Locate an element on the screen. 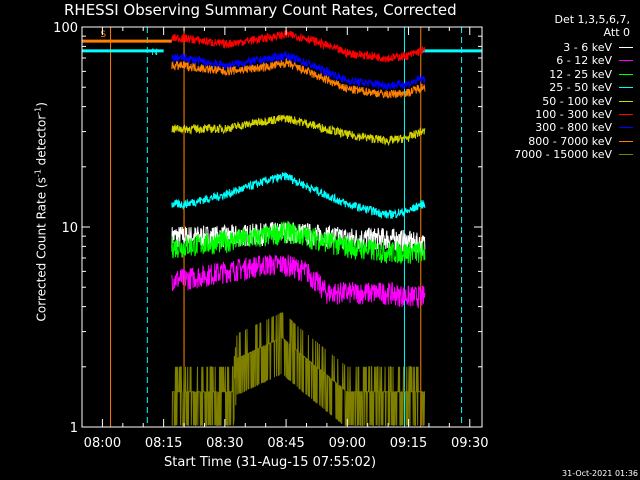 The image size is (640, 480). flag-bars: SN is located at coordinates (282, 44).